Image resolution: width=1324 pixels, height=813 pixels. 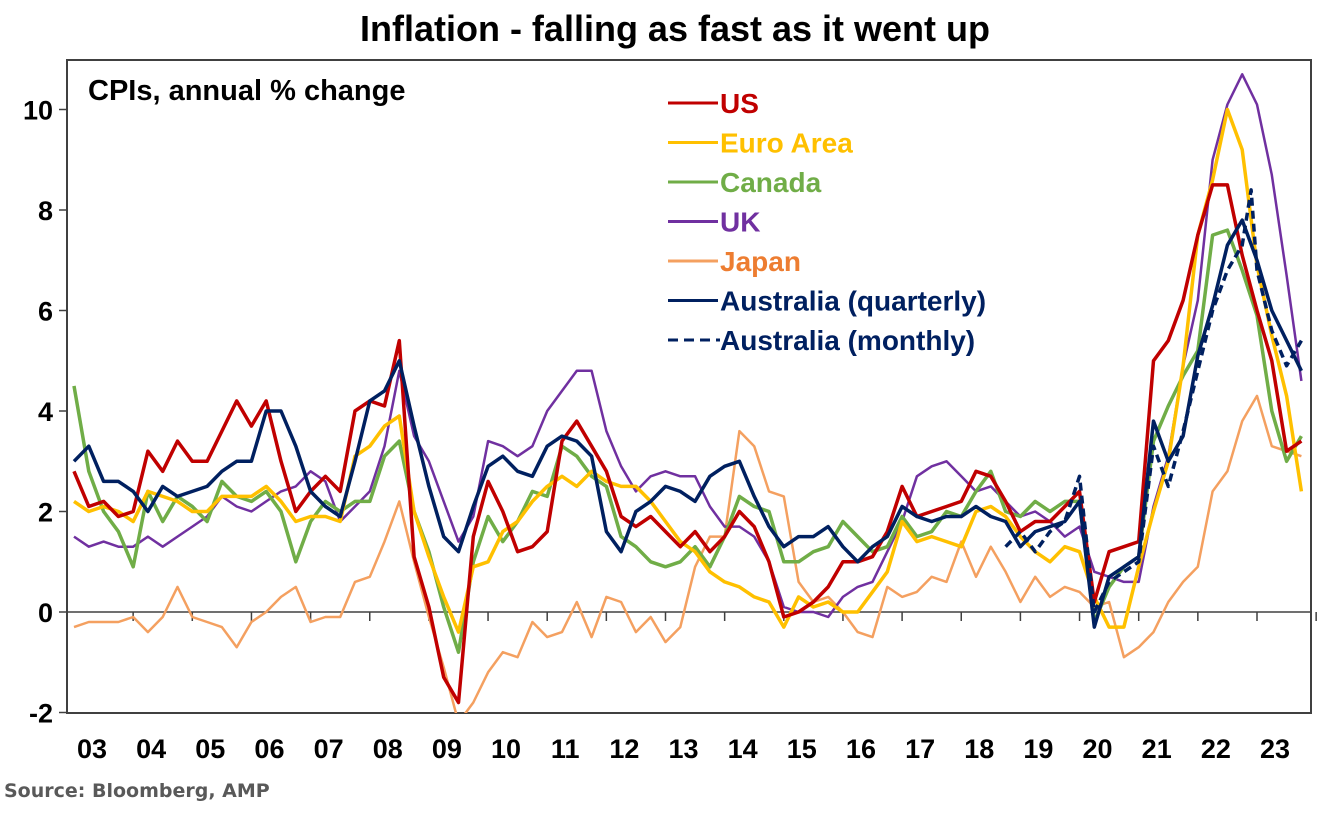 I want to click on y-tick-label: -2, so click(x=41, y=714).